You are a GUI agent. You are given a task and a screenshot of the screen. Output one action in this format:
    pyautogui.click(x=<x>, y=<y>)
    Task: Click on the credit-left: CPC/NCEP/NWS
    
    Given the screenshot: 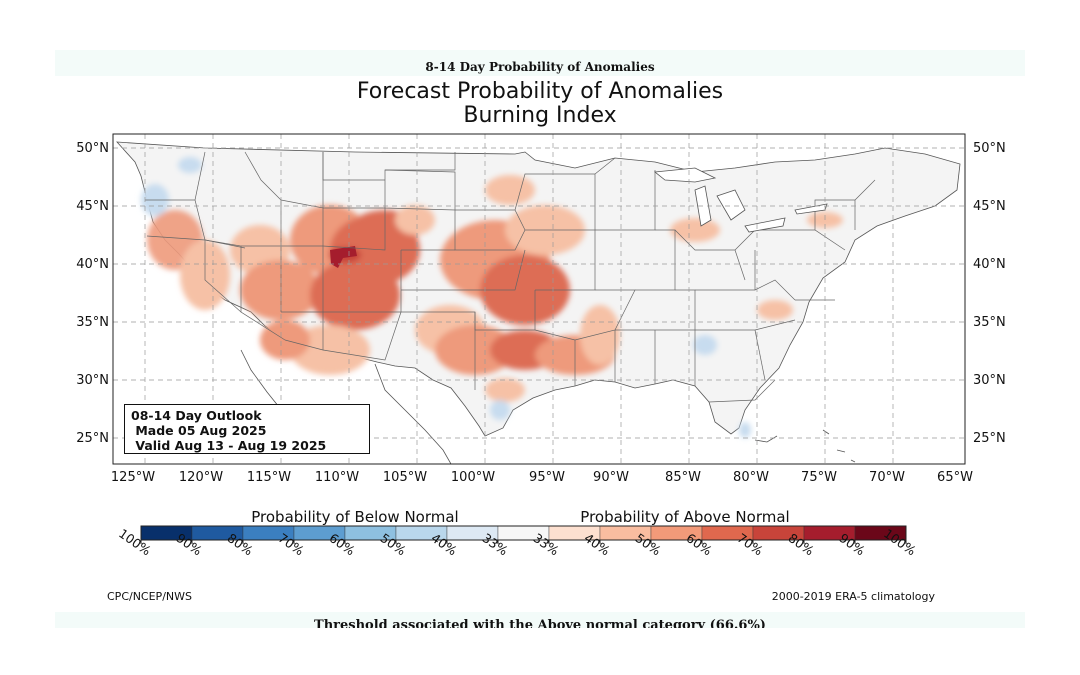 What is the action you would take?
    pyautogui.click(x=149, y=596)
    